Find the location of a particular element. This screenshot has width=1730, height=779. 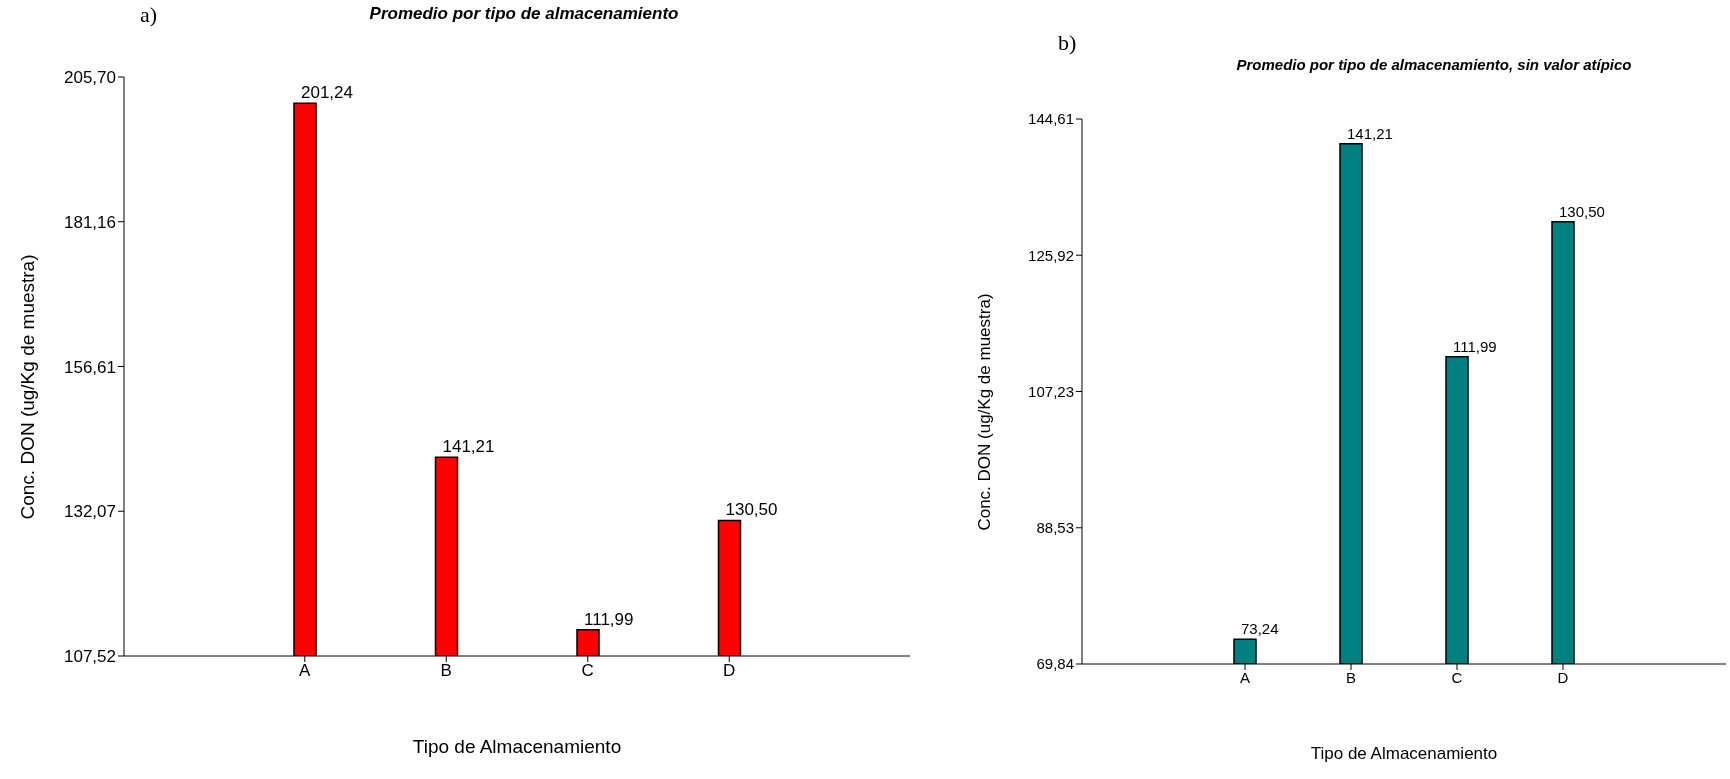

text: a) is located at coordinates (149, 15).